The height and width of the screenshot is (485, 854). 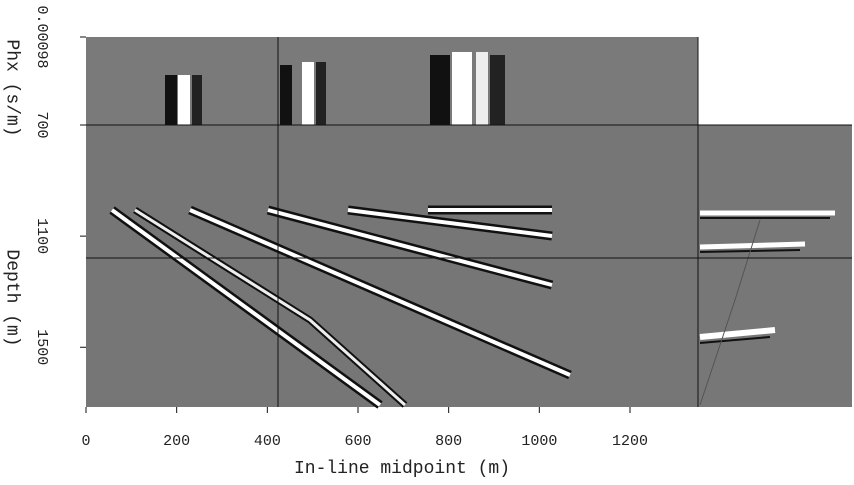 What do you see at coordinates (41, 36) in the screenshot?
I see `phx-tick-label: 0.00098` at bounding box center [41, 36].